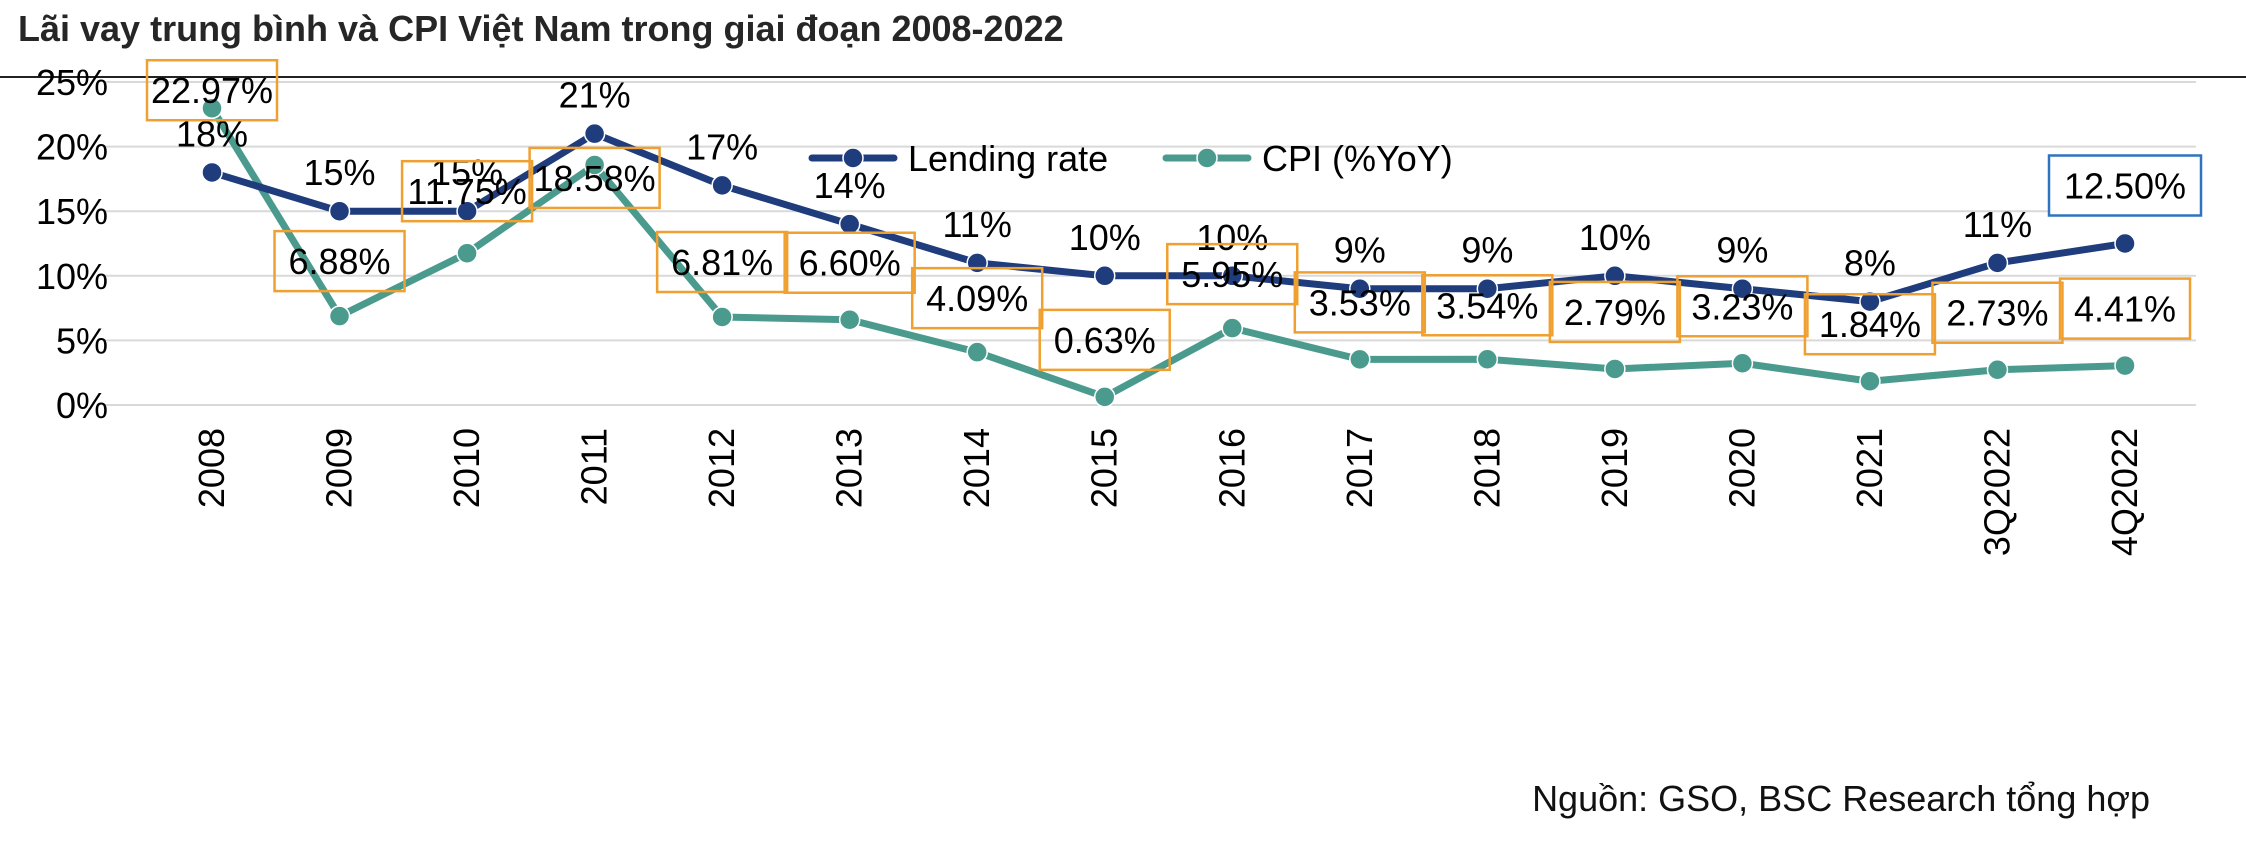 The image size is (2246, 844). What do you see at coordinates (1614, 468) in the screenshot?
I see `x-tick-label: 2019` at bounding box center [1614, 468].